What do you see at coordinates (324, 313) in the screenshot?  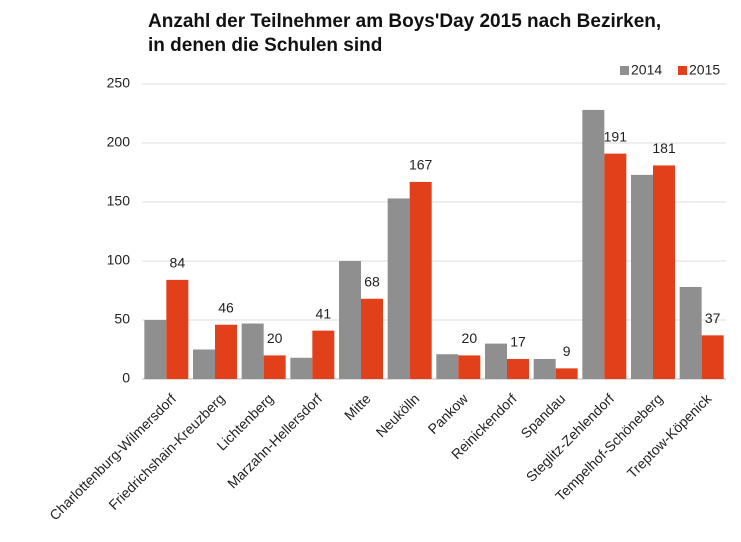 I see `data-label: 41` at bounding box center [324, 313].